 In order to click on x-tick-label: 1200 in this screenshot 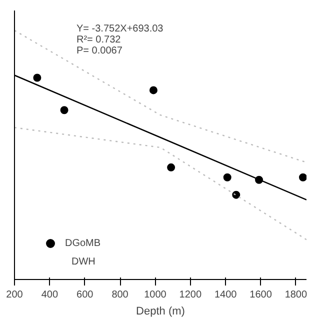, I will do `click(190, 295)`.